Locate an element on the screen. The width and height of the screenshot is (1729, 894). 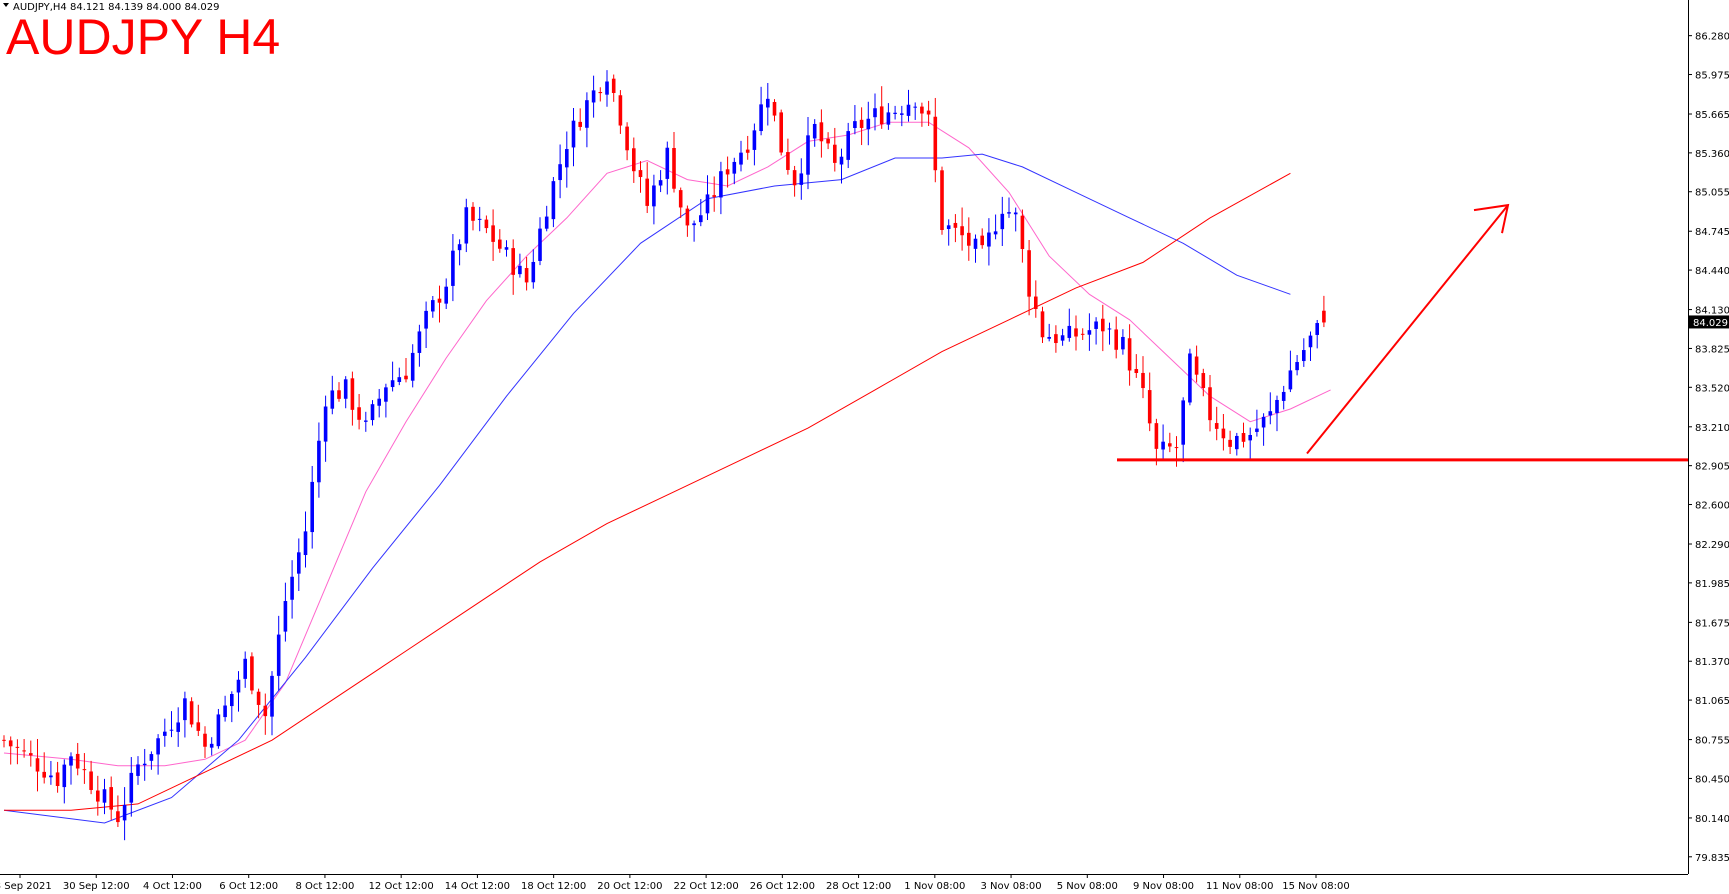
time-tick-label: 6 Oct 12:00 is located at coordinates (248, 886).